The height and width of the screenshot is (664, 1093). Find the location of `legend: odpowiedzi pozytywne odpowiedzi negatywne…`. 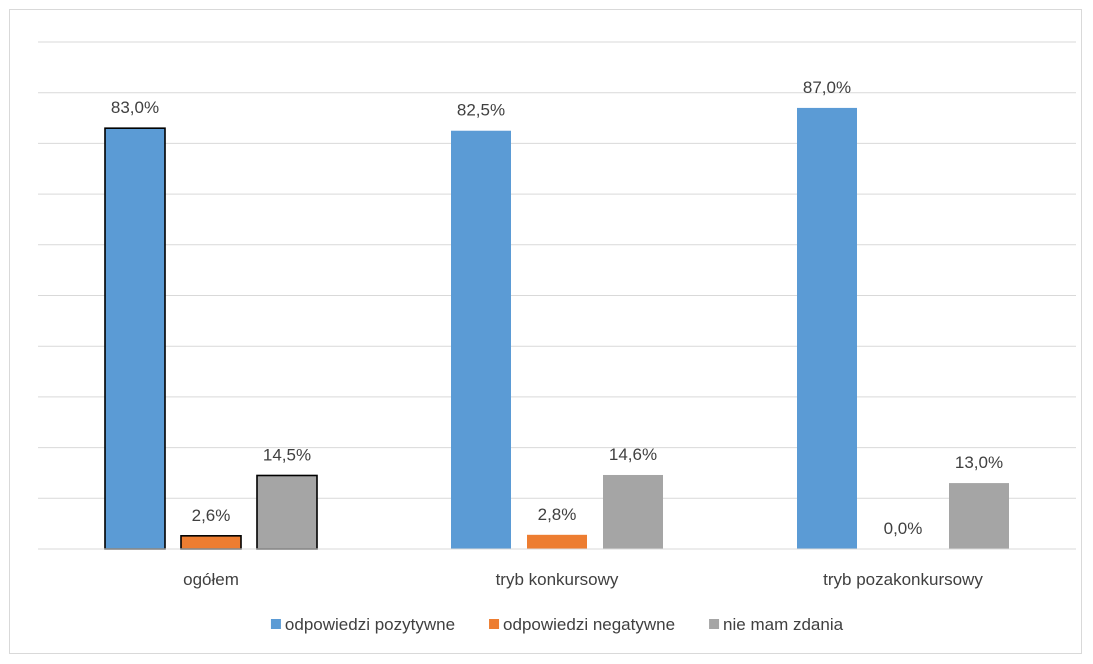

legend: odpowiedzi pozytywne odpowiedzi negatywne… is located at coordinates (557, 624).